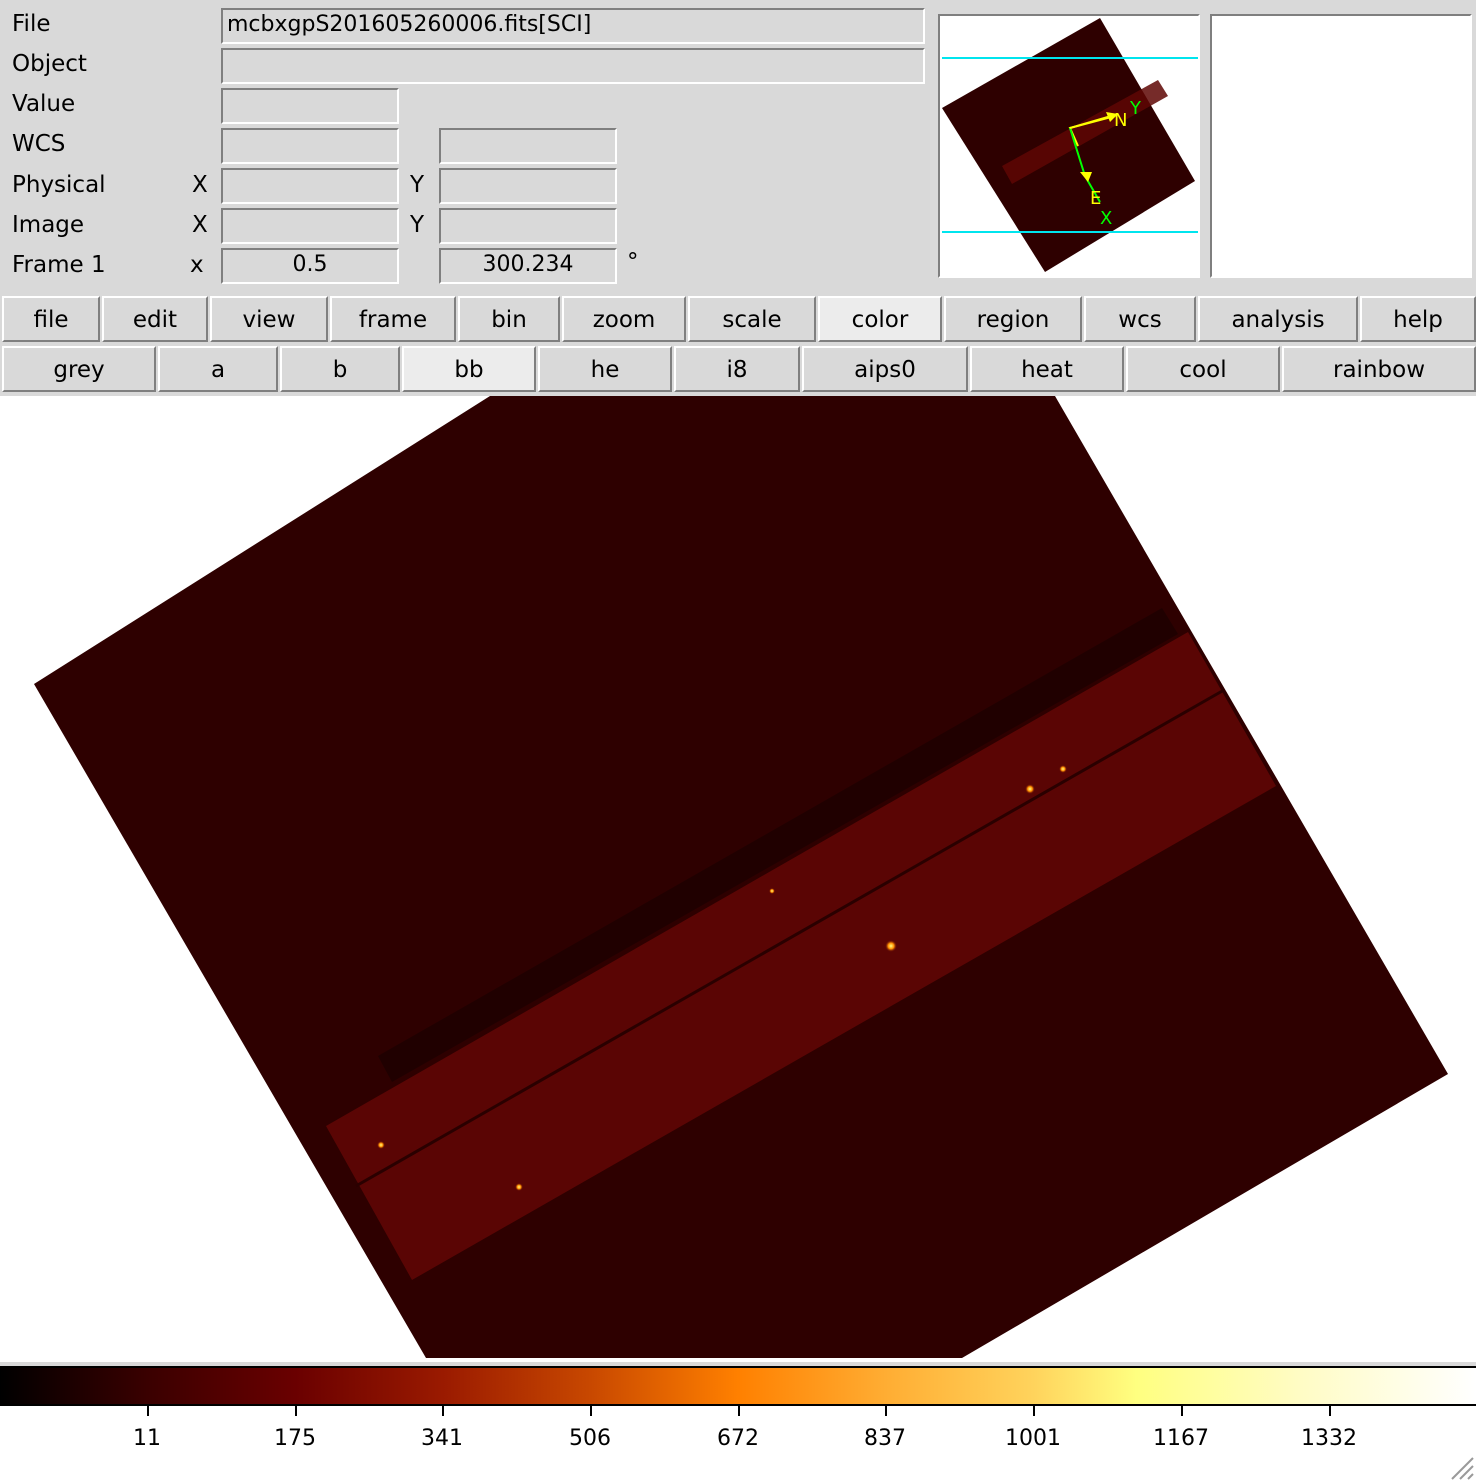  Describe the element at coordinates (528, 226) in the screenshot. I see `image-y-field` at that location.